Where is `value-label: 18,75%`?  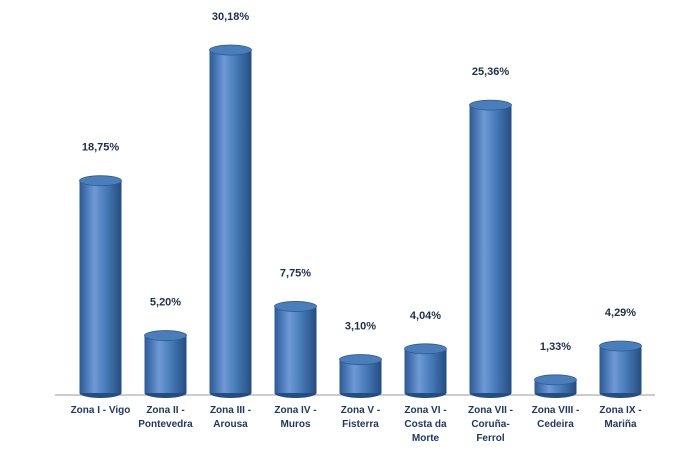 value-label: 18,75% is located at coordinates (101, 148).